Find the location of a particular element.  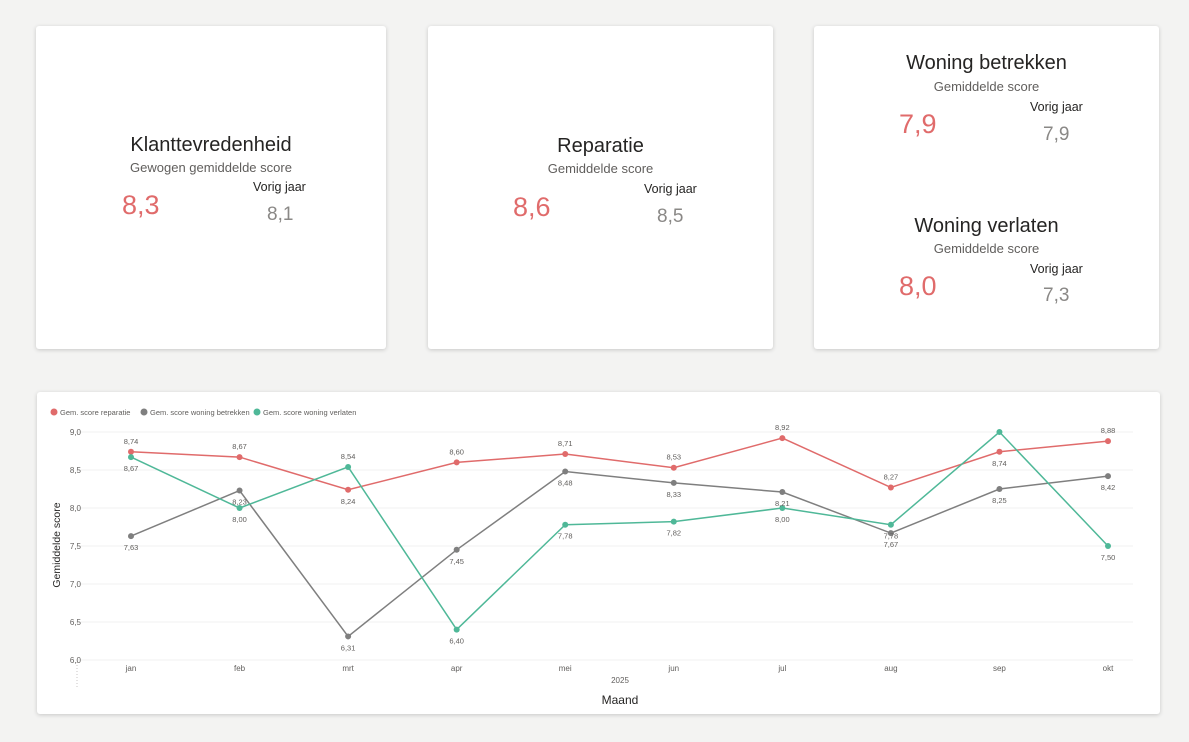

y-tick-label: 7,5 is located at coordinates (76, 546).